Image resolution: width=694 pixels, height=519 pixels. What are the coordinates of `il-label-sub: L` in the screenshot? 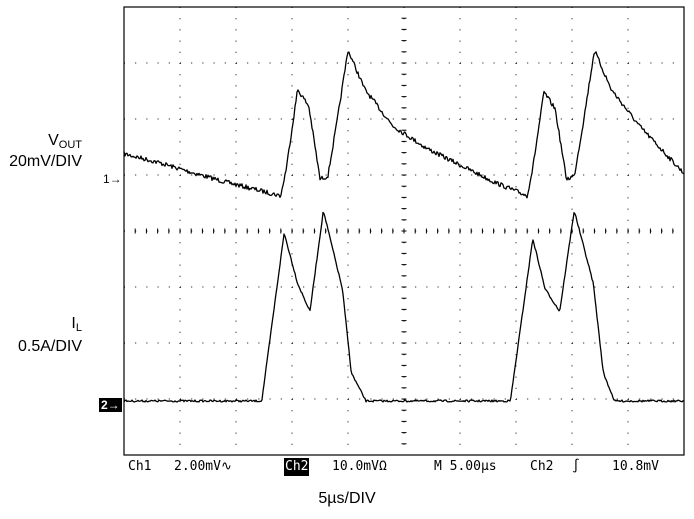 It's located at (78, 328).